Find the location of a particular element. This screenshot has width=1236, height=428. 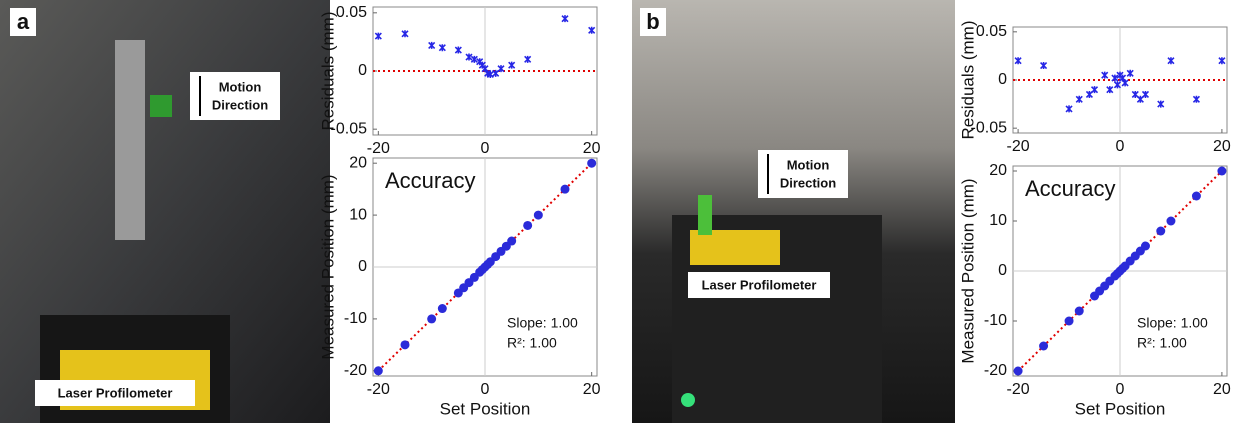

panel-label: b is located at coordinates (652, 21).